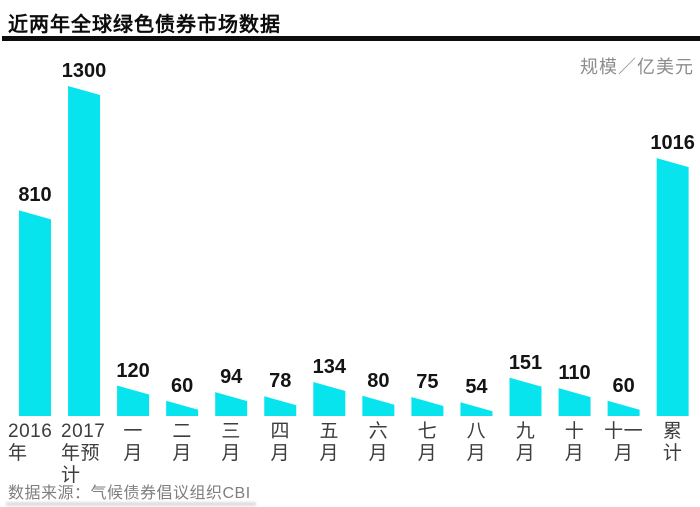 This screenshot has height=507, width=700. I want to click on x-axis-label-二月: 二月, so click(182, 443).